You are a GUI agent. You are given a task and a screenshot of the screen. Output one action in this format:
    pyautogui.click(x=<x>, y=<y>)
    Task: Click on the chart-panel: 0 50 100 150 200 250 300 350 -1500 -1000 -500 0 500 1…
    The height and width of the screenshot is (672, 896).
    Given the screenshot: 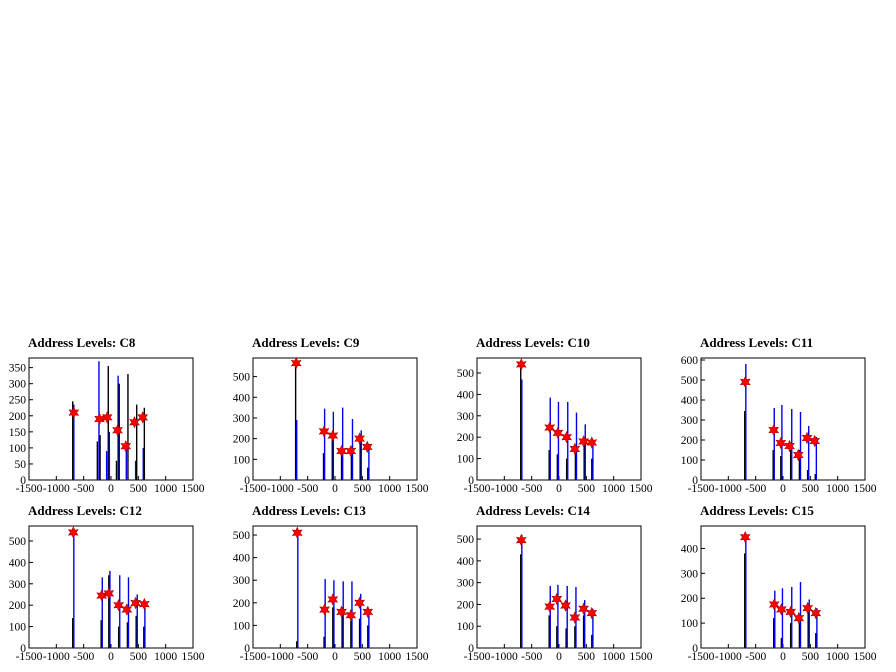 What is the action you would take?
    pyautogui.click(x=112, y=420)
    